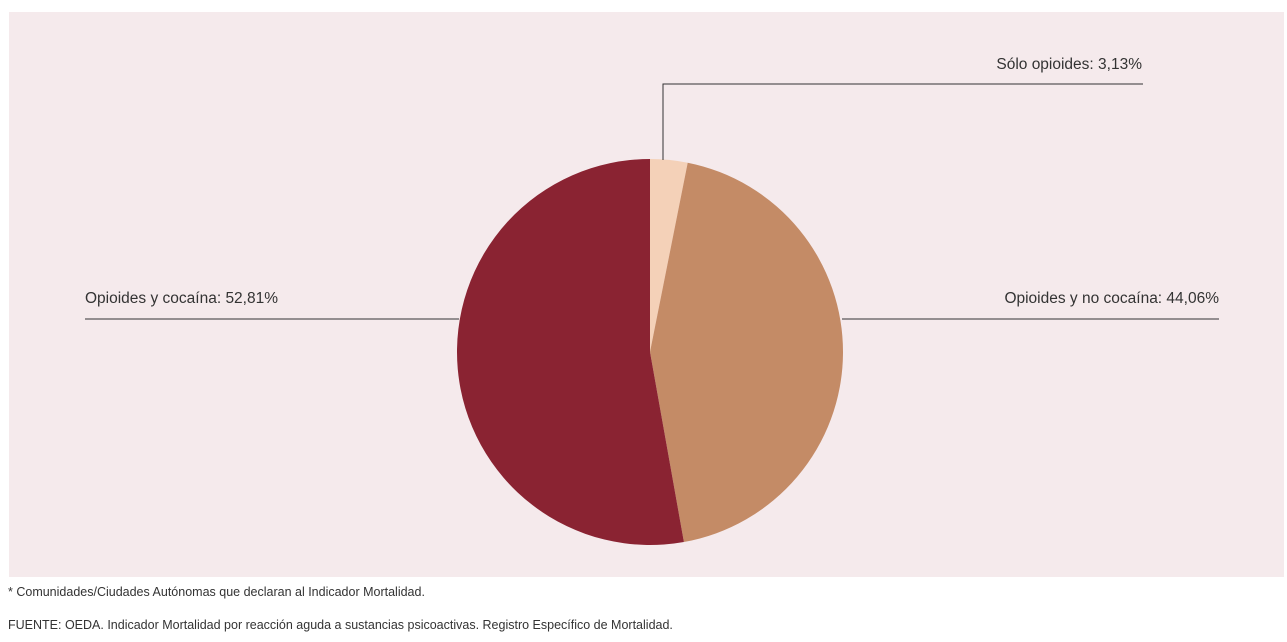  I want to click on slice-label-opioides-no-cocaina: Opioides y no cocaína: 44,06%, so click(1111, 298).